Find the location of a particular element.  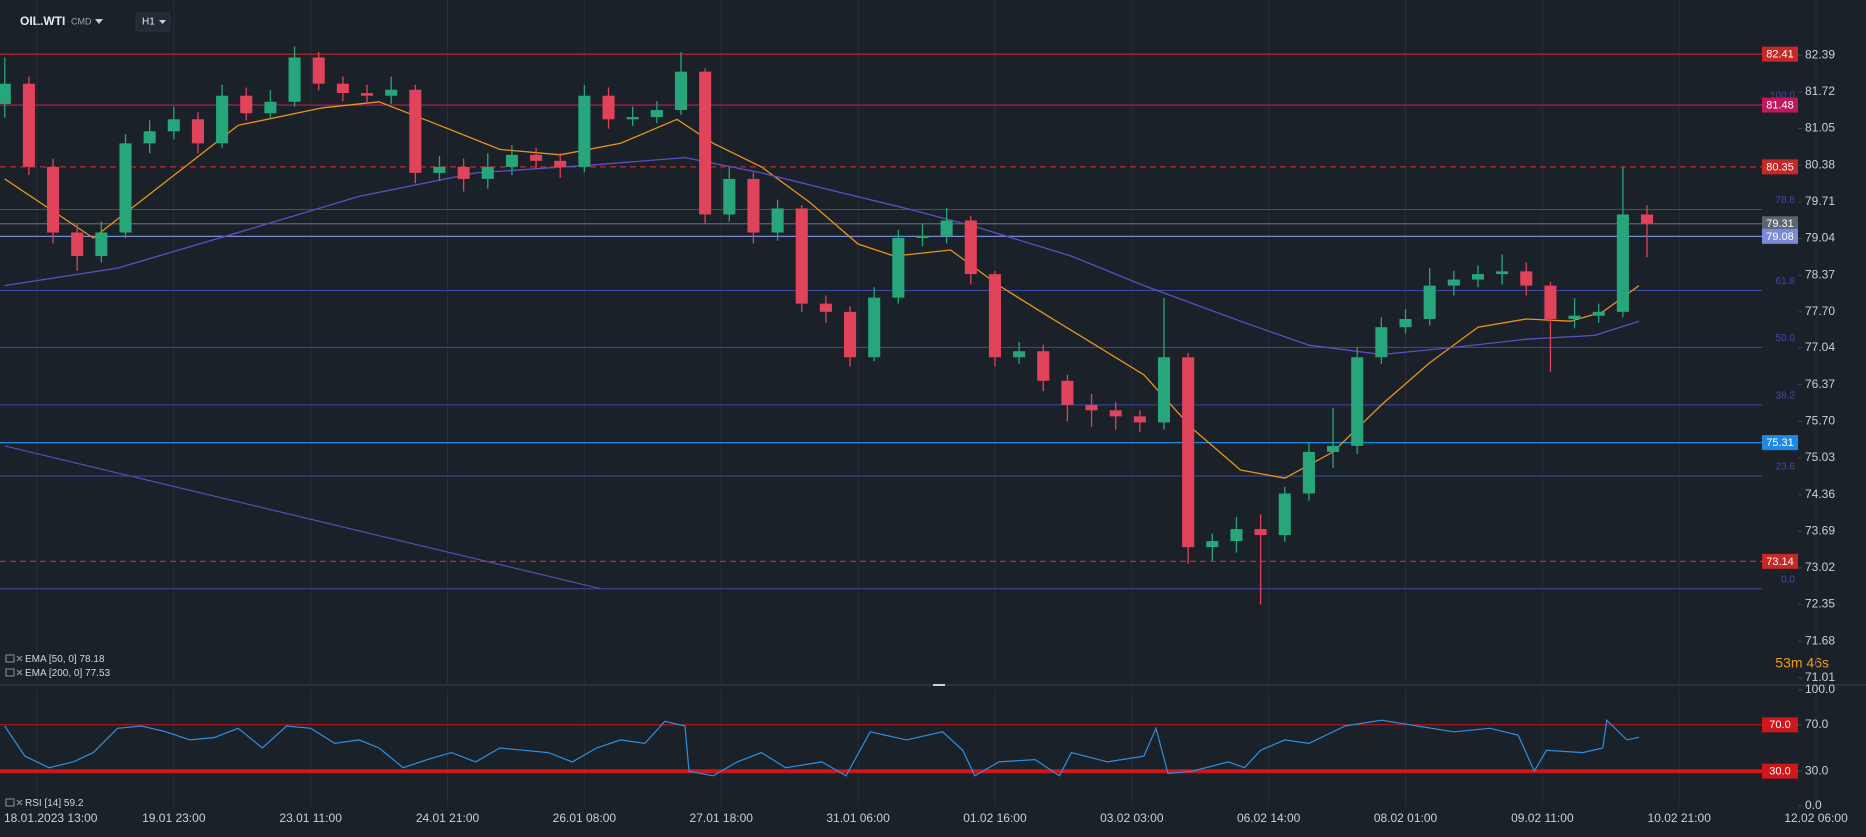

symbol: OIL.WTI is located at coordinates (42, 21).